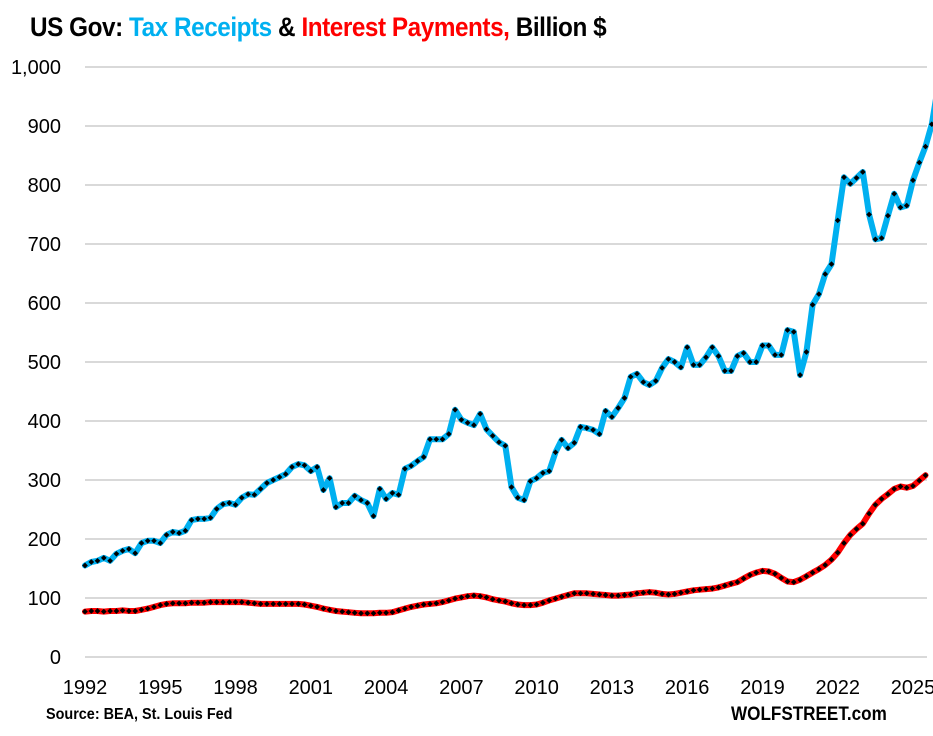 The height and width of the screenshot is (736, 933). What do you see at coordinates (558, 27) in the screenshot?
I see `title-unit: Billion $` at bounding box center [558, 27].